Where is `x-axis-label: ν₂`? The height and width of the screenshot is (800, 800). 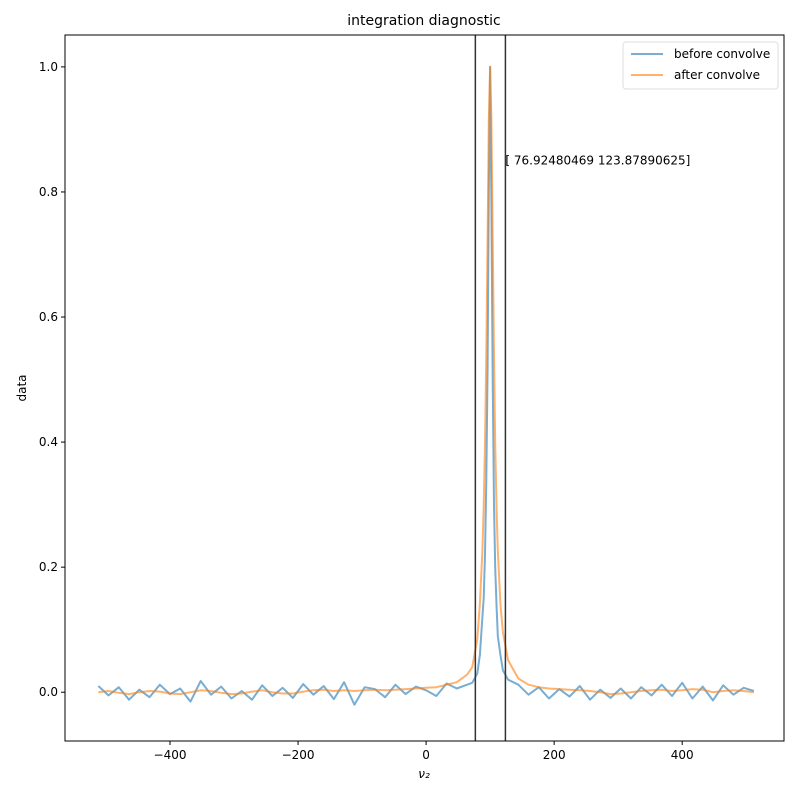 x-axis-label: ν₂ is located at coordinates (424, 774).